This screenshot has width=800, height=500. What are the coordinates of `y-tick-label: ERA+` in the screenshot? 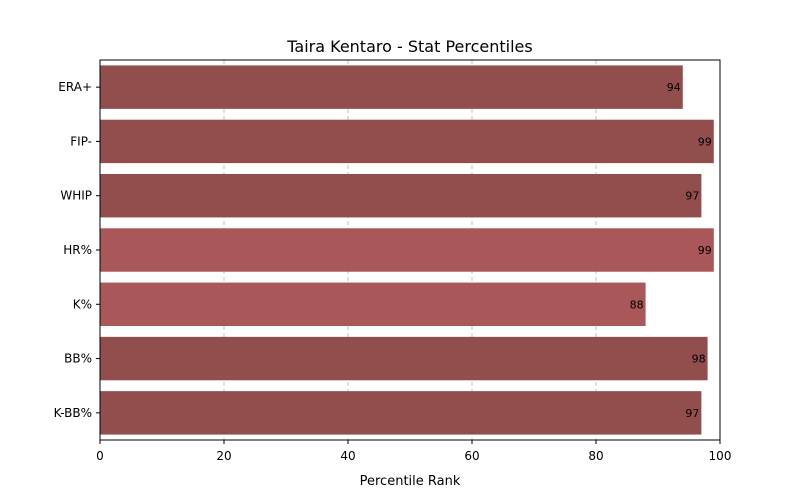 It's located at (75, 87).